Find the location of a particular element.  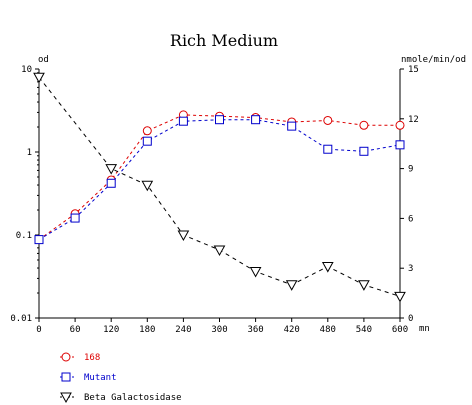

x-tick-label: 540 is located at coordinates (364, 330).